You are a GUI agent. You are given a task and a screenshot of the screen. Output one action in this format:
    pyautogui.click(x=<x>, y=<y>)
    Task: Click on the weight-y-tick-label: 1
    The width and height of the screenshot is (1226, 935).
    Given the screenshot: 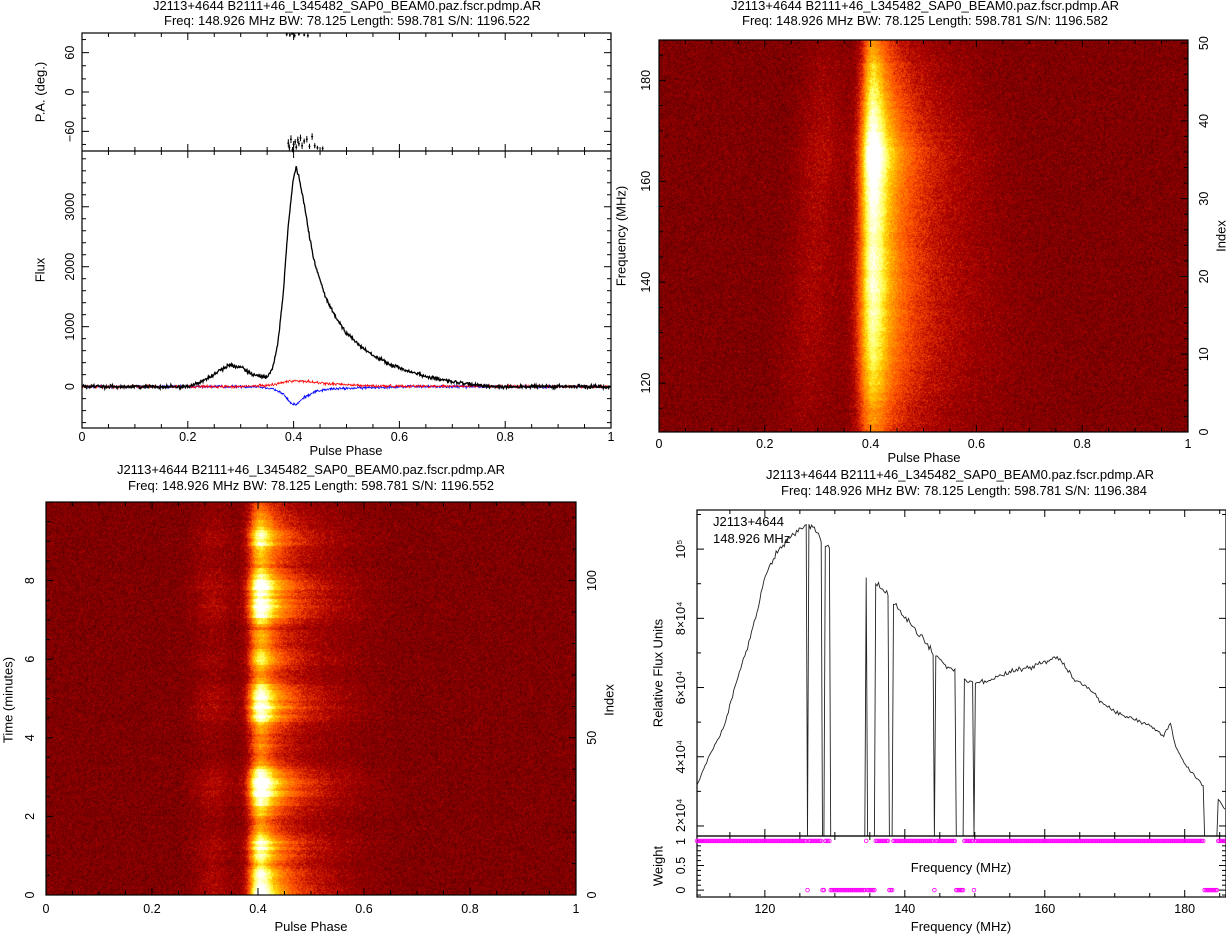 What is the action you would take?
    pyautogui.click(x=681, y=841)
    